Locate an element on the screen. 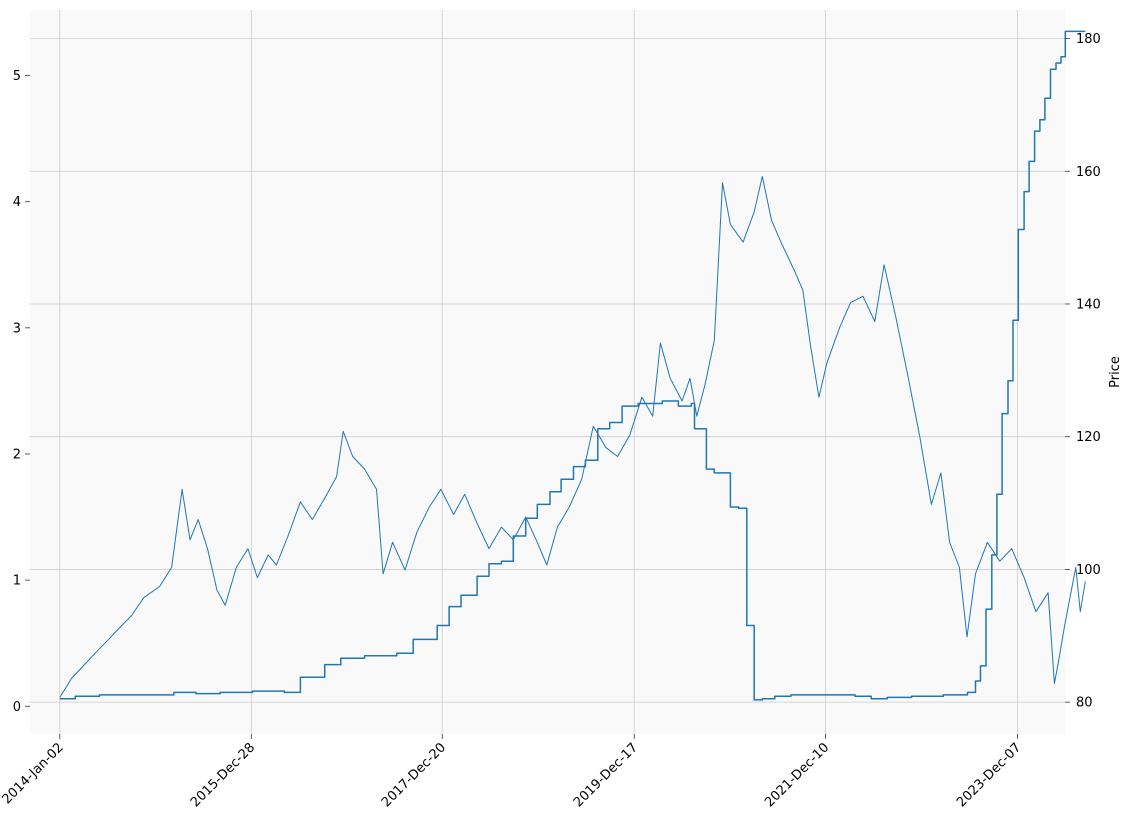  x-tick-label: 2015-Dec-28 is located at coordinates (223, 775).